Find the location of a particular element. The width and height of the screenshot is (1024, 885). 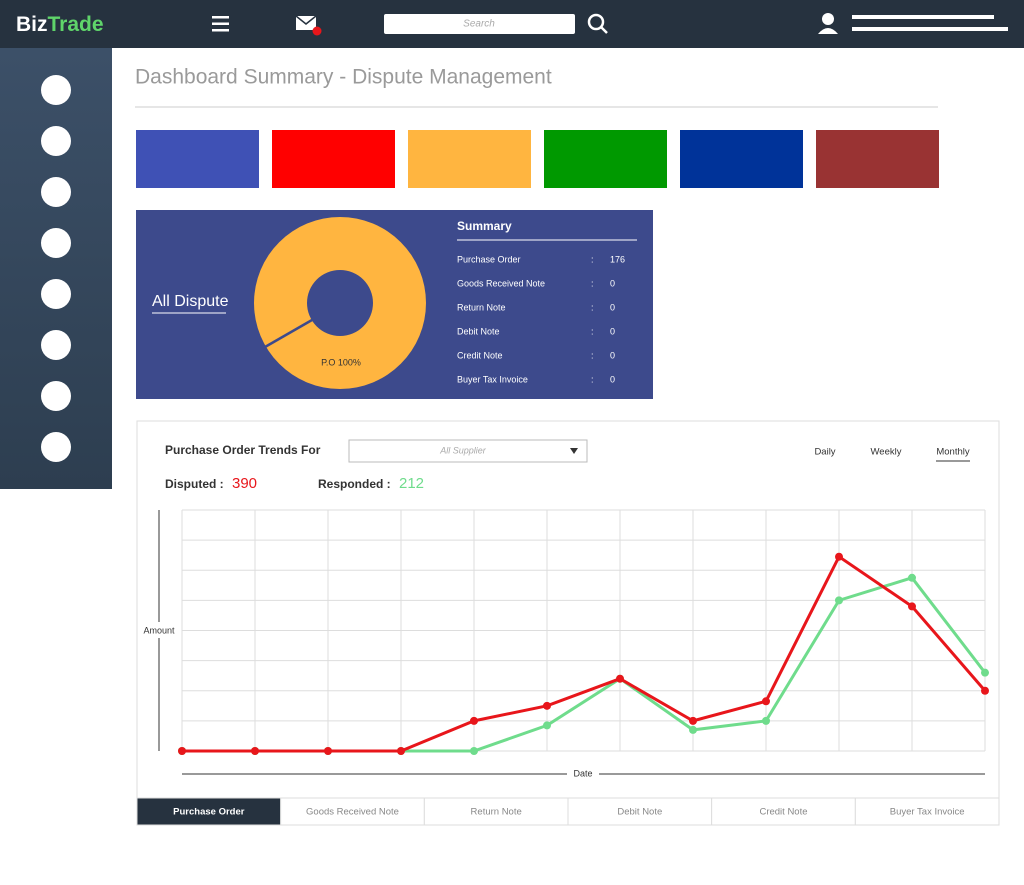

tab-label: Buyer Tax Invoice is located at coordinates (927, 812).